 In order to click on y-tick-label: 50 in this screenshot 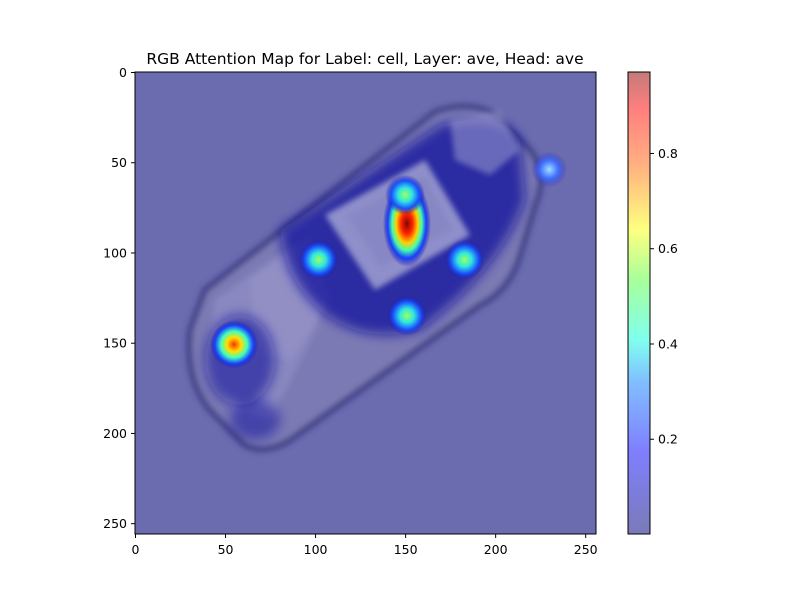, I will do `click(119, 162)`.